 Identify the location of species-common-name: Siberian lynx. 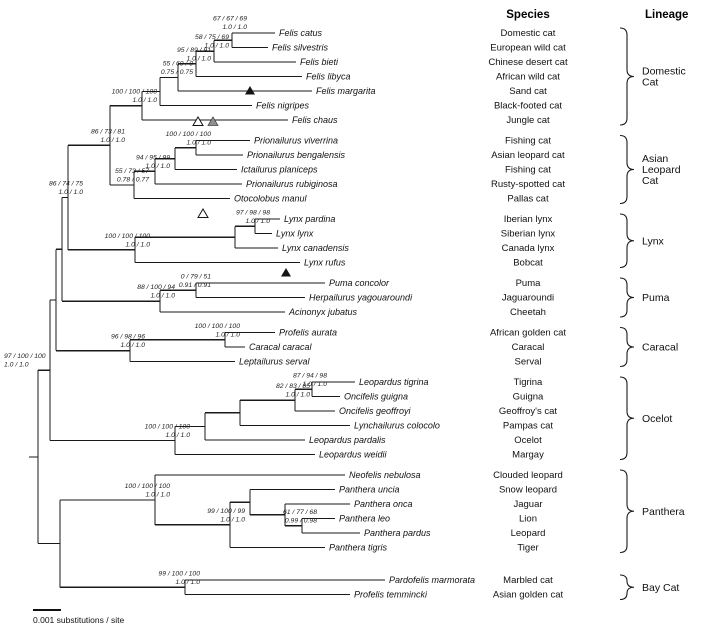
(528, 234).